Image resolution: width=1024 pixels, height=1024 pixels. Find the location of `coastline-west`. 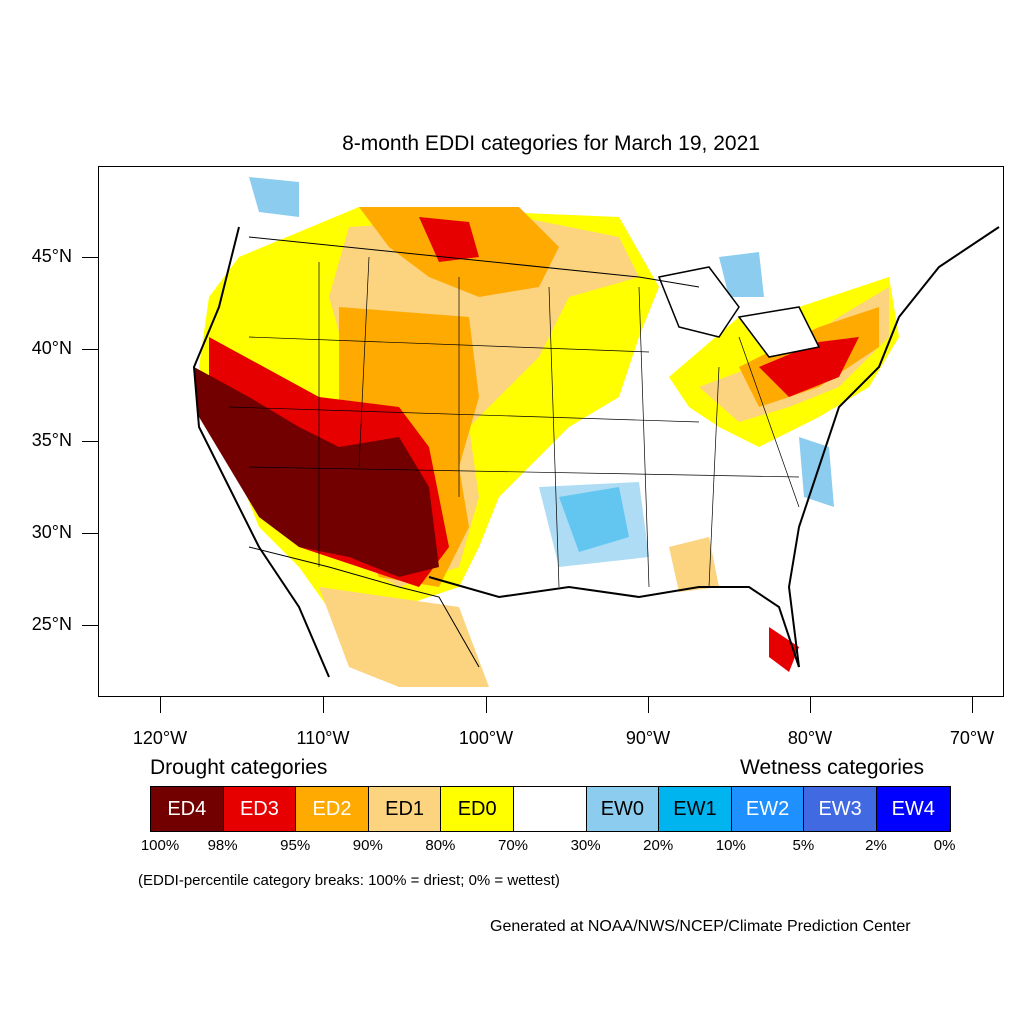

coastline-west is located at coordinates (261, 452).